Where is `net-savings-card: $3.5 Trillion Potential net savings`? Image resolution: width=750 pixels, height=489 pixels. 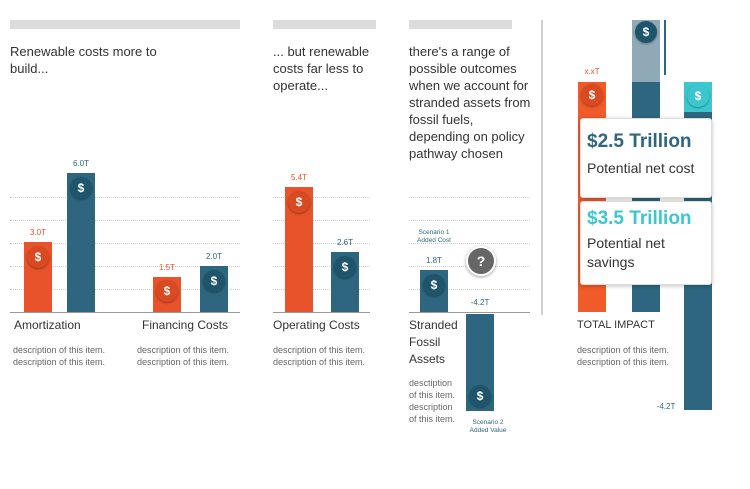 net-savings-card: $3.5 Trillion Potential net savings is located at coordinates (646, 243).